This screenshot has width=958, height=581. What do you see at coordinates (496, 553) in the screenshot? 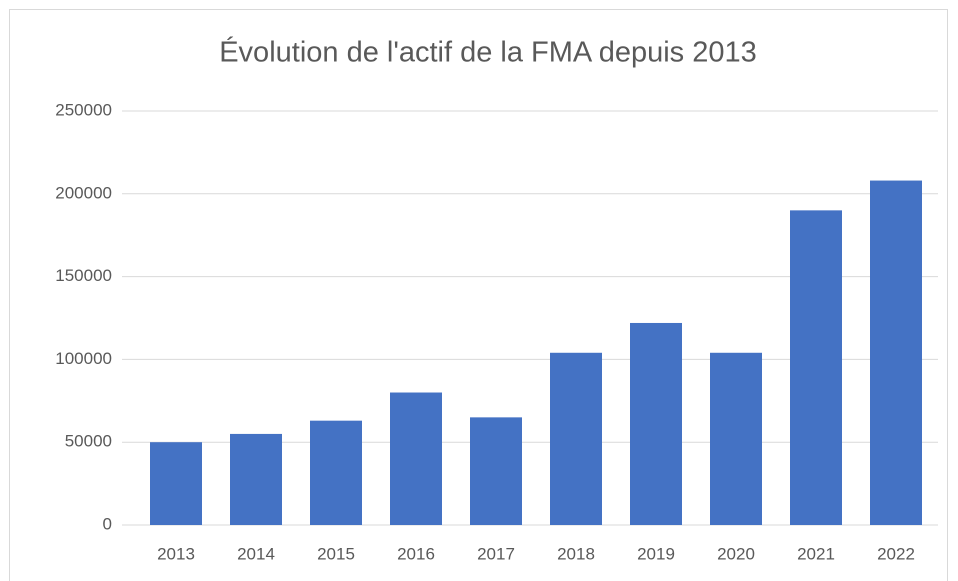
I see `x-tick-label: 2017` at bounding box center [496, 553].